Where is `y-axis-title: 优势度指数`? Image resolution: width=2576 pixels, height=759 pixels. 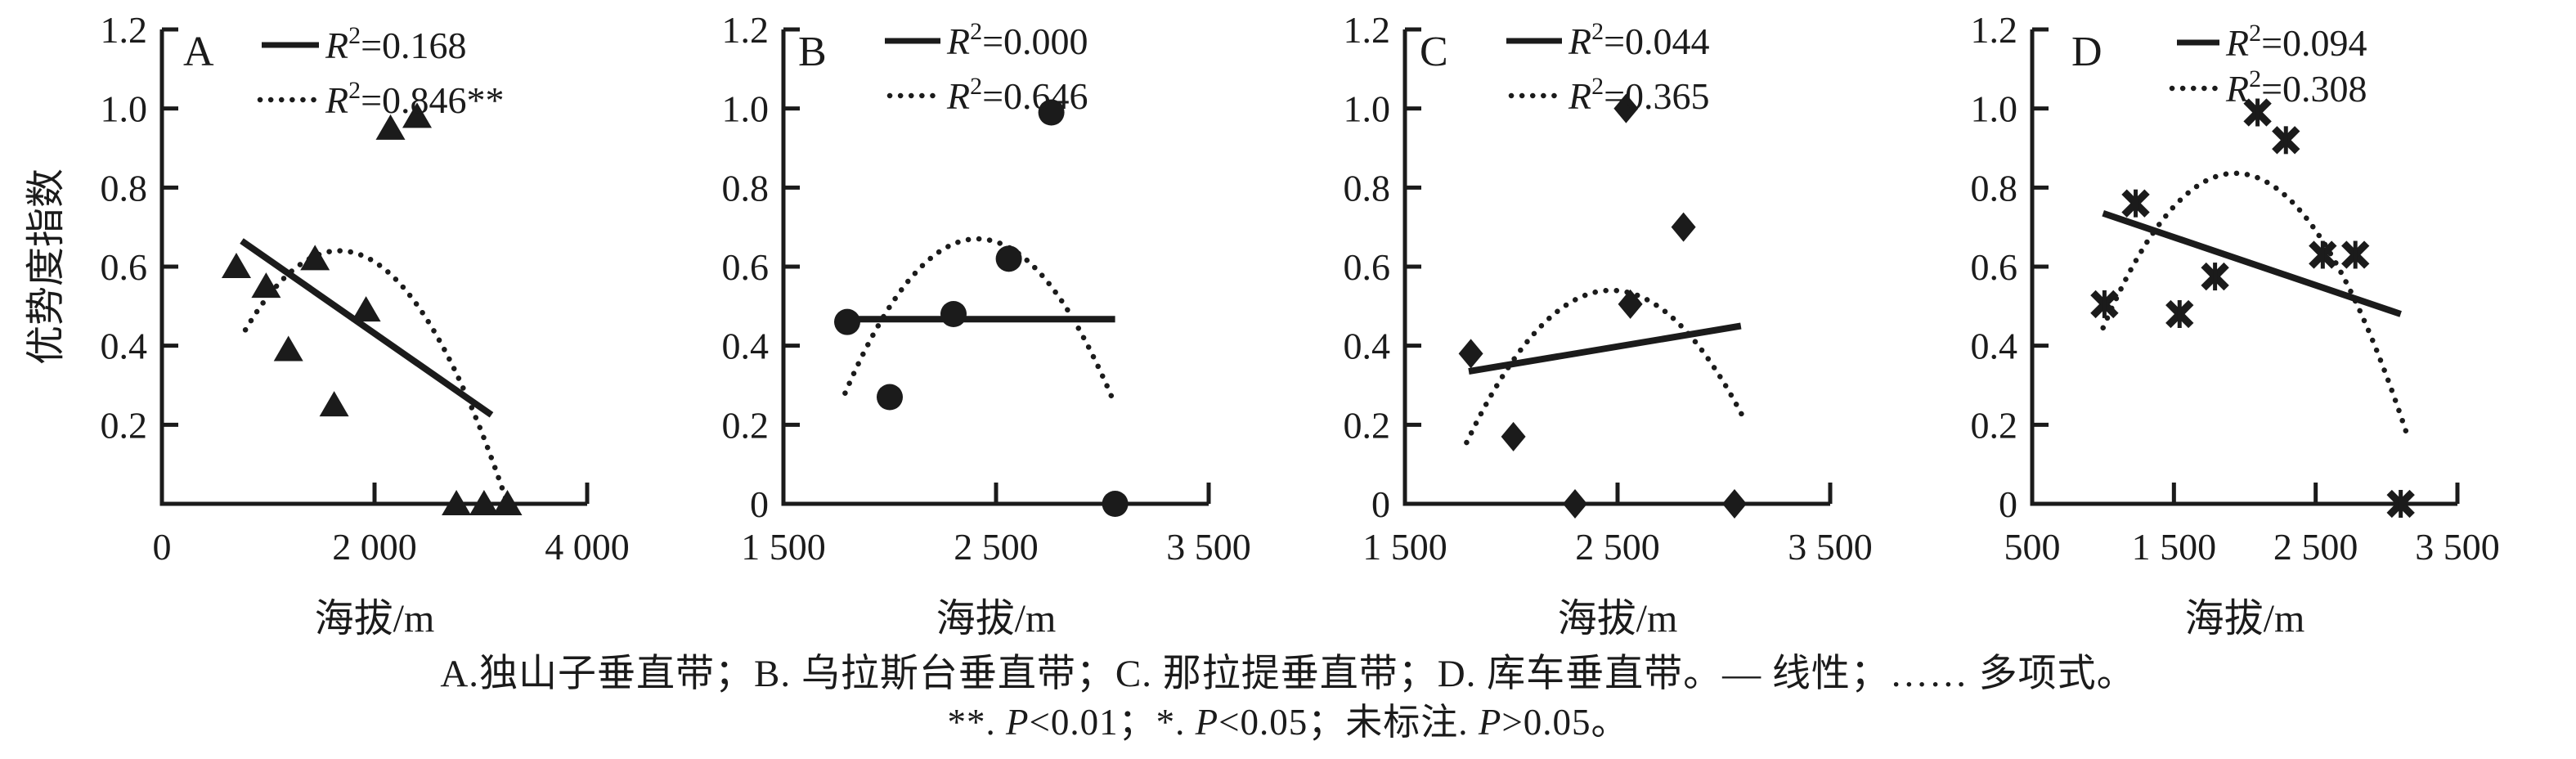 y-axis-title: 优势度指数 is located at coordinates (46, 266).